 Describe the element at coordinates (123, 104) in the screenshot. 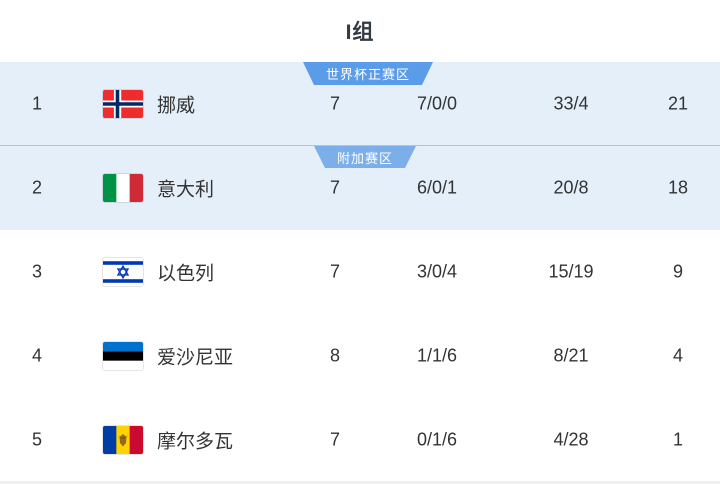

I see `norway-flag-icon` at that location.